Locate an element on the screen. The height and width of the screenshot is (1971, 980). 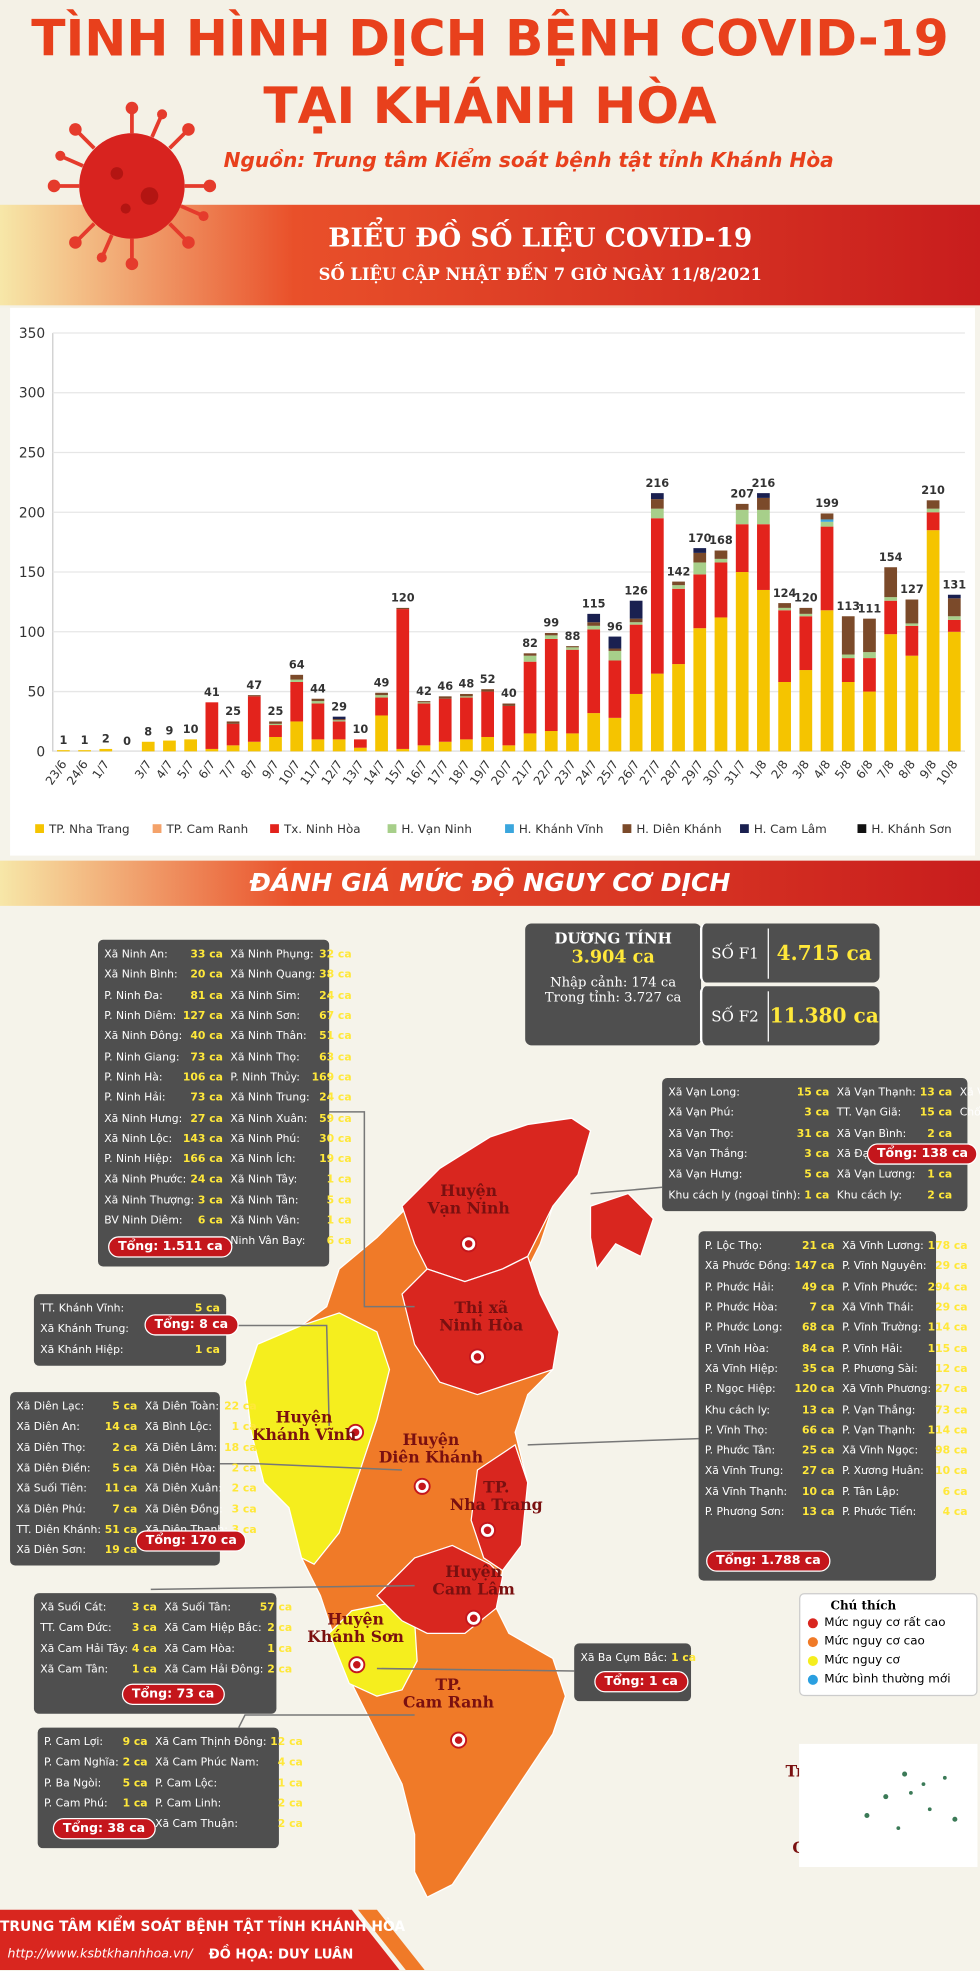
case-count: 169 ca is located at coordinates (331, 1078).